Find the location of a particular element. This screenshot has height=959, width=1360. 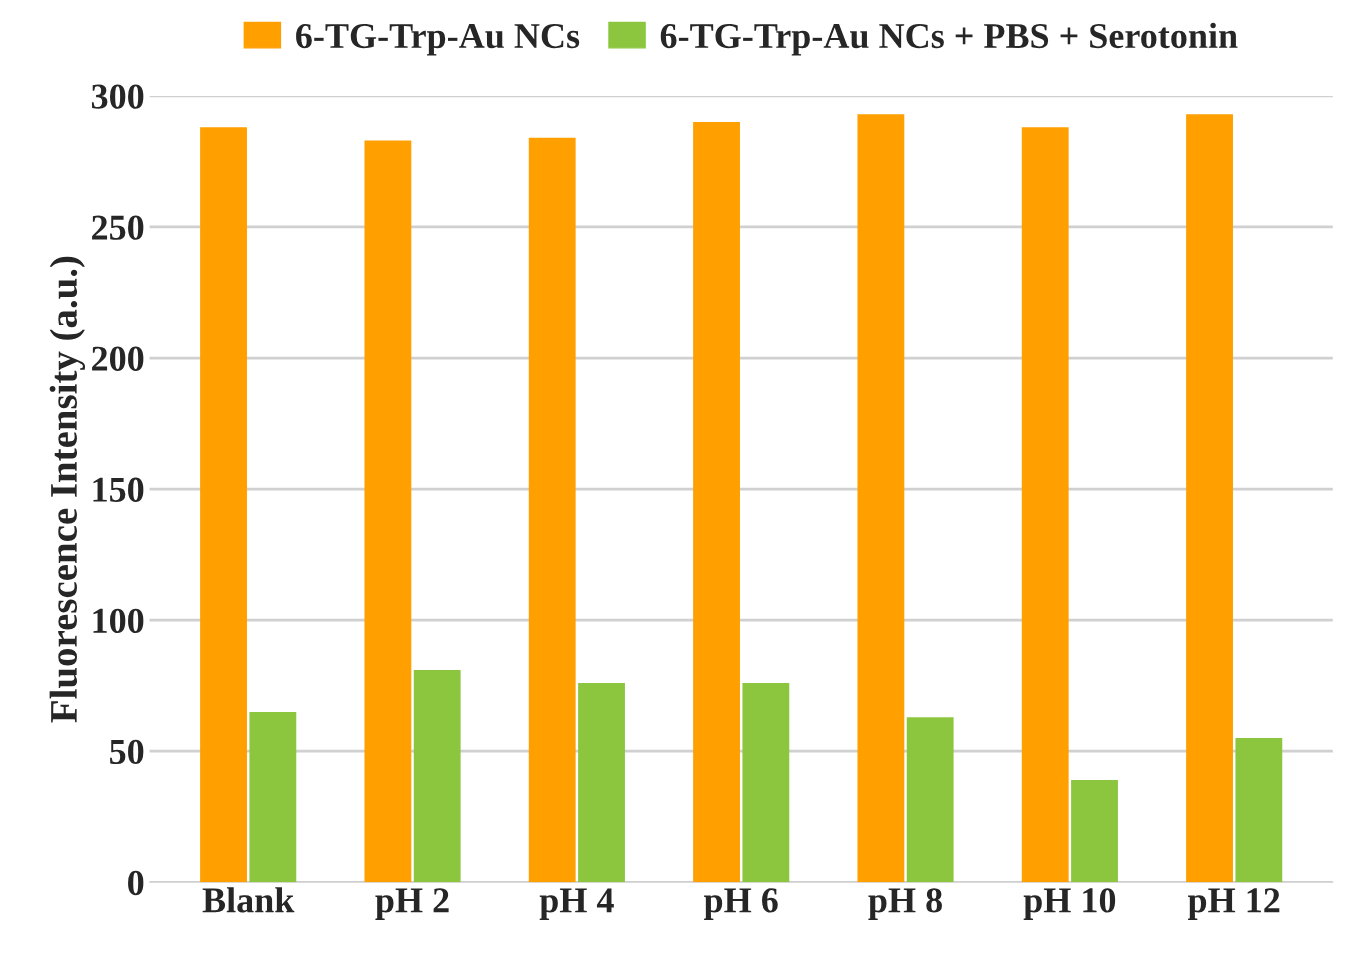

x-tick-label: pH 8 is located at coordinates (905, 904).